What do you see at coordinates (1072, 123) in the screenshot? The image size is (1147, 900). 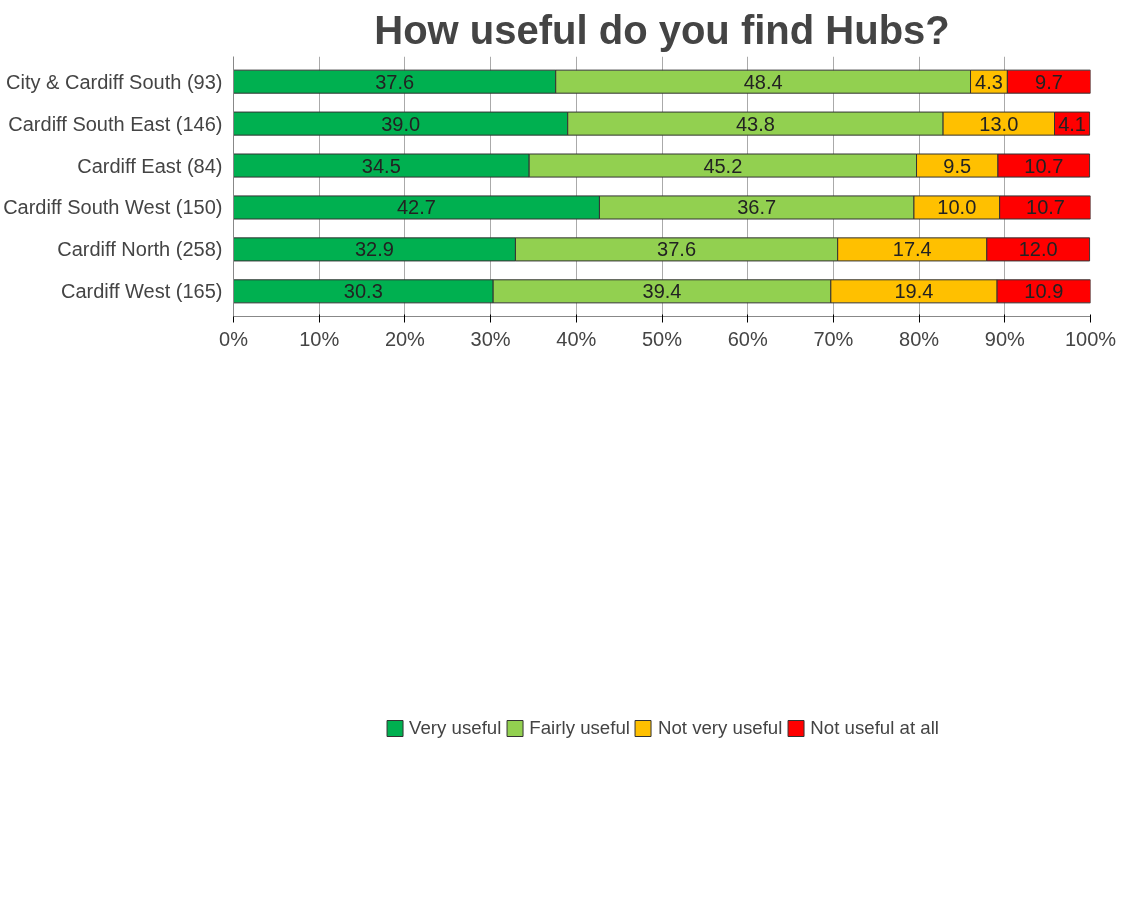 I see `data-label: 4.1` at bounding box center [1072, 123].